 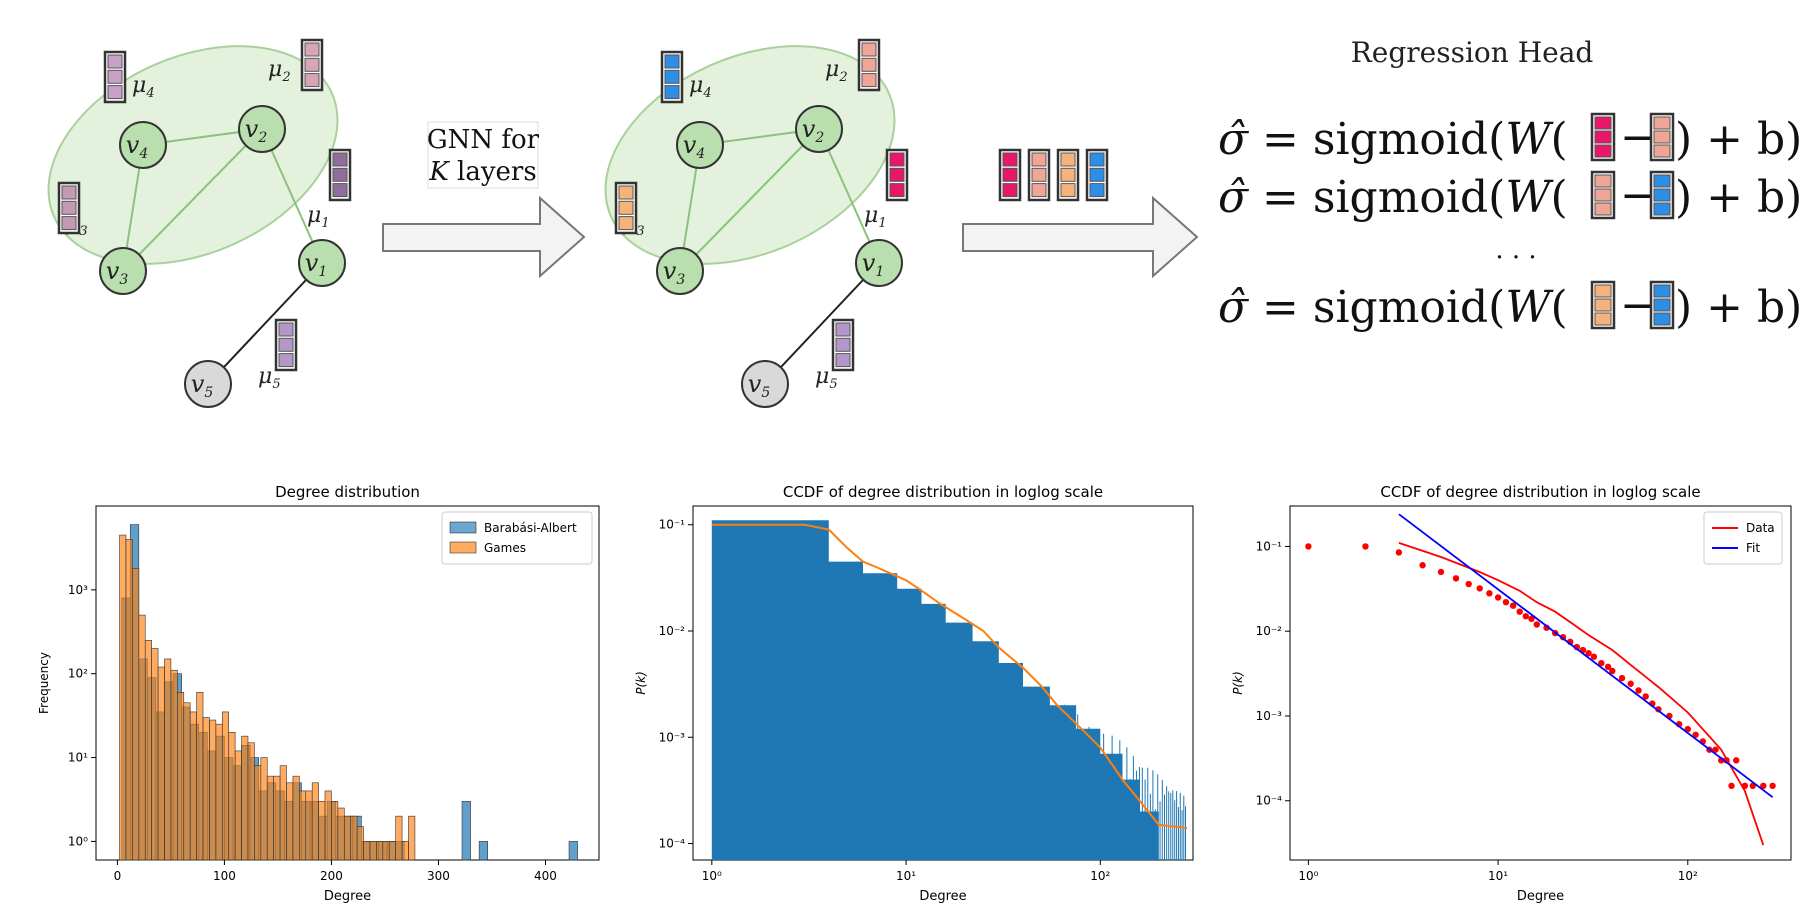 What do you see at coordinates (143, 87) in the screenshot?
I see `mu-label: μ4` at bounding box center [143, 87].